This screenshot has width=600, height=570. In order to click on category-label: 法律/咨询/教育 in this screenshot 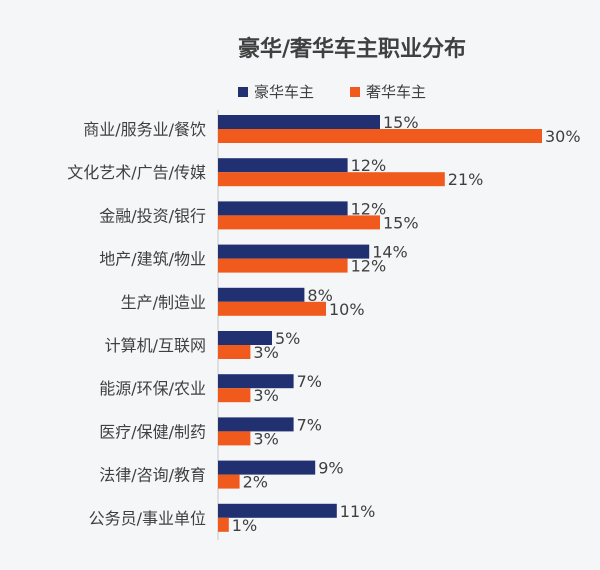, I will do `click(152, 475)`.